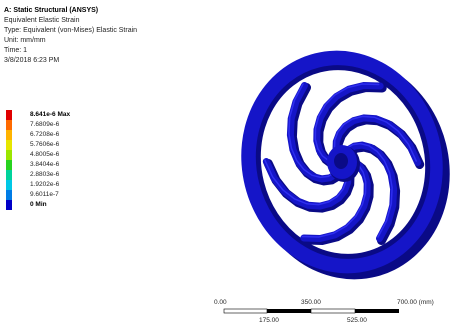  I want to click on legend-entry: 6.7208e-6, so click(36, 135).